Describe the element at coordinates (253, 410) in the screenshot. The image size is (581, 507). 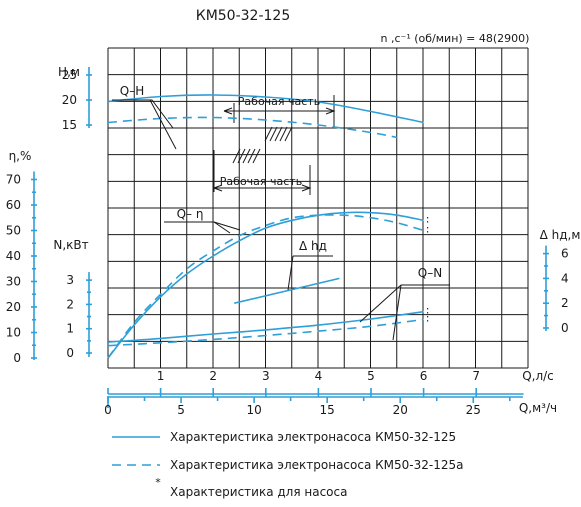
I see `q-m3h-tick-label: 10` at that location.